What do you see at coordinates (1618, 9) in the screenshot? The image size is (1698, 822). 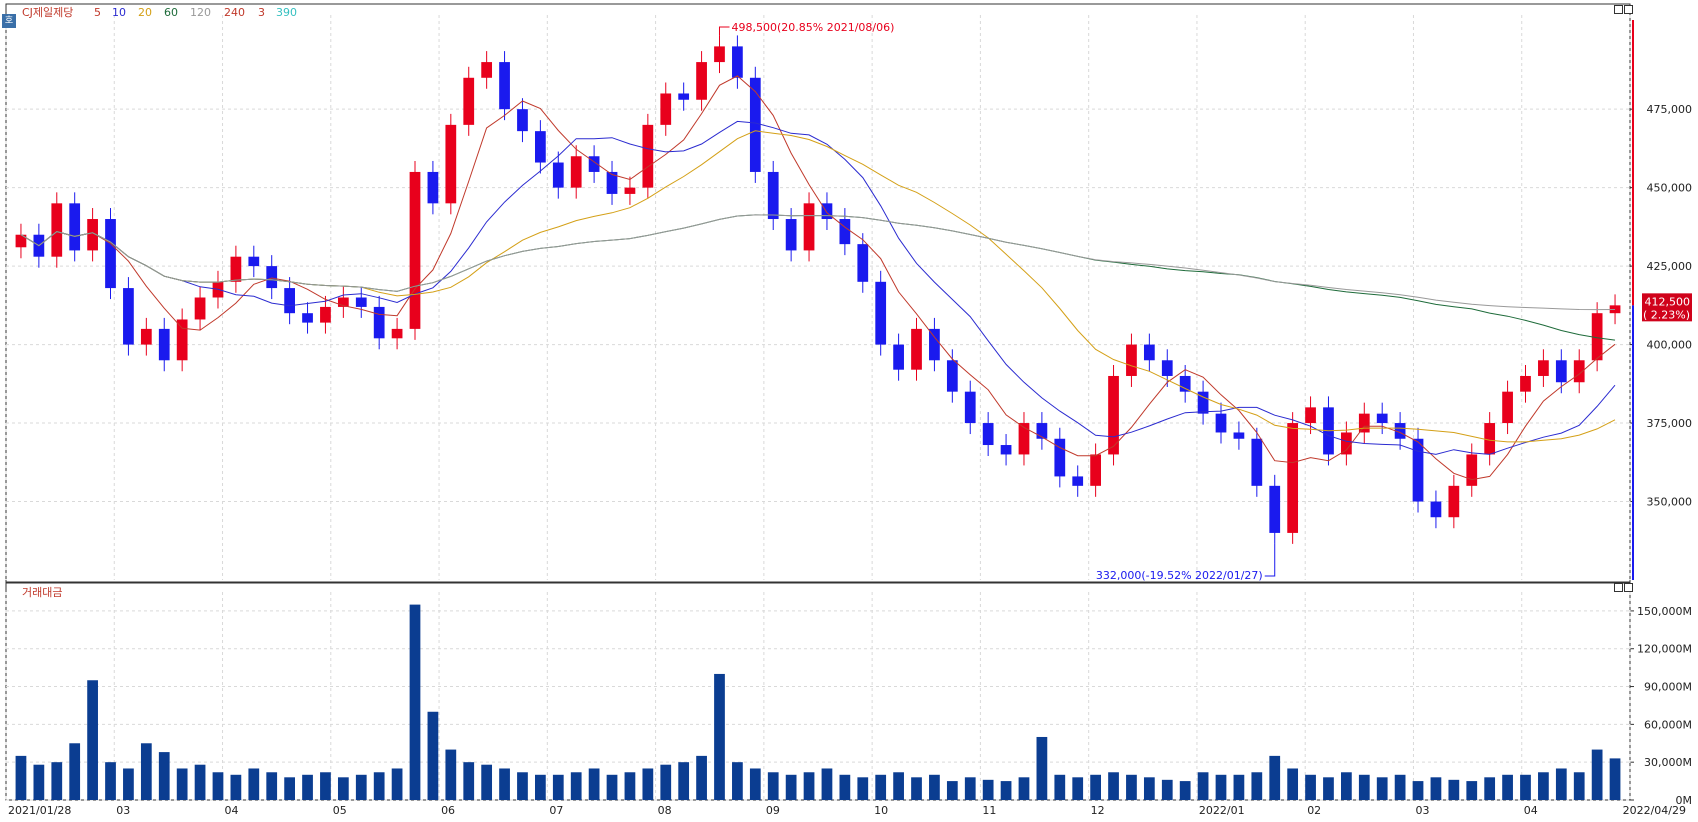 I see `price-panel-restore-button` at bounding box center [1618, 9].